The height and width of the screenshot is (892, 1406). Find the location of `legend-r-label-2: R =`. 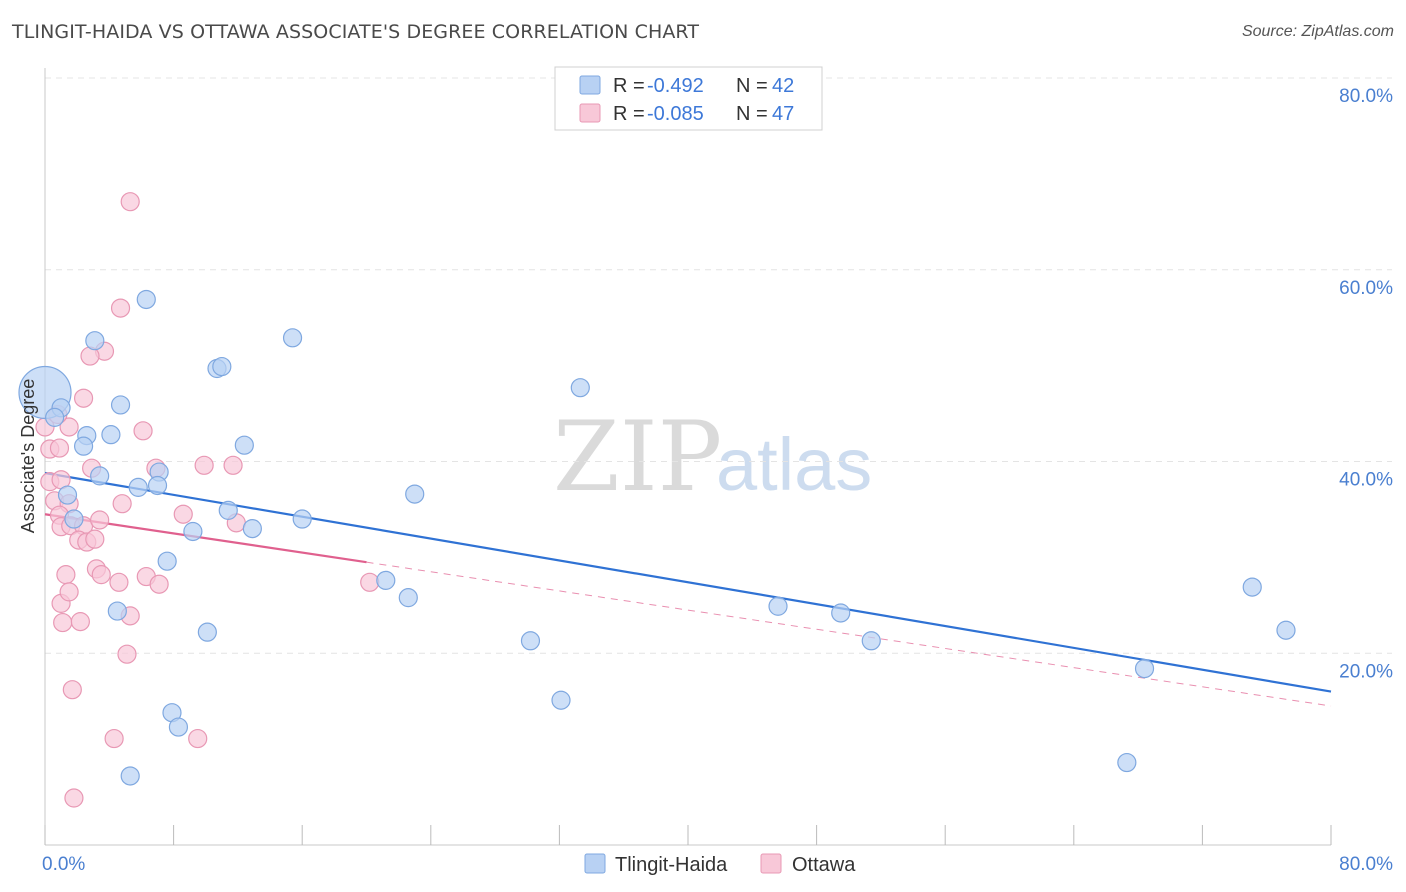

legend-r-label-2: R = is located at coordinates (629, 114).